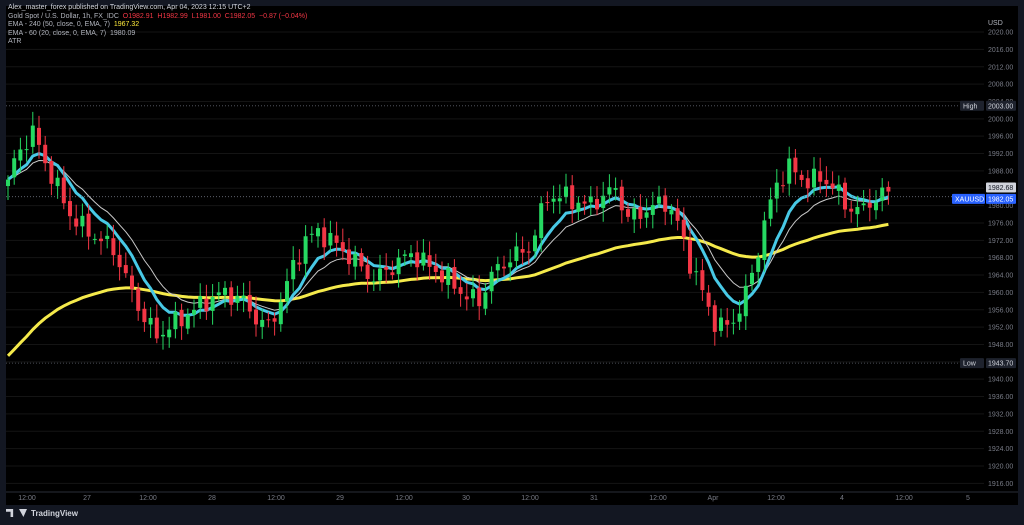 The width and height of the screenshot is (1024, 525). Describe the element at coordinates (1000, 85) in the screenshot. I see `price-tick-label: 2008.00` at that location.